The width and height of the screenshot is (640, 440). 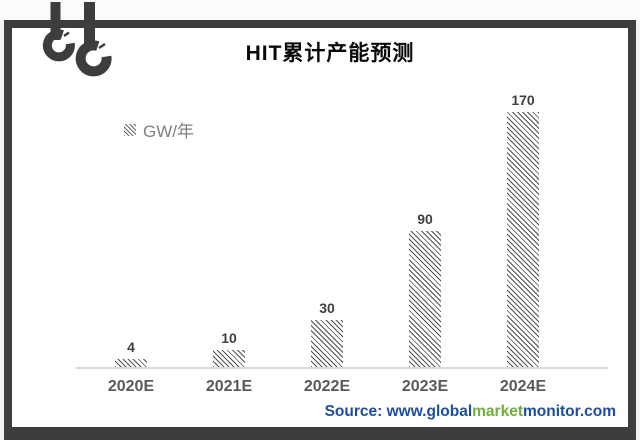 I want to click on x-tick-label: 2024E, so click(x=523, y=386).